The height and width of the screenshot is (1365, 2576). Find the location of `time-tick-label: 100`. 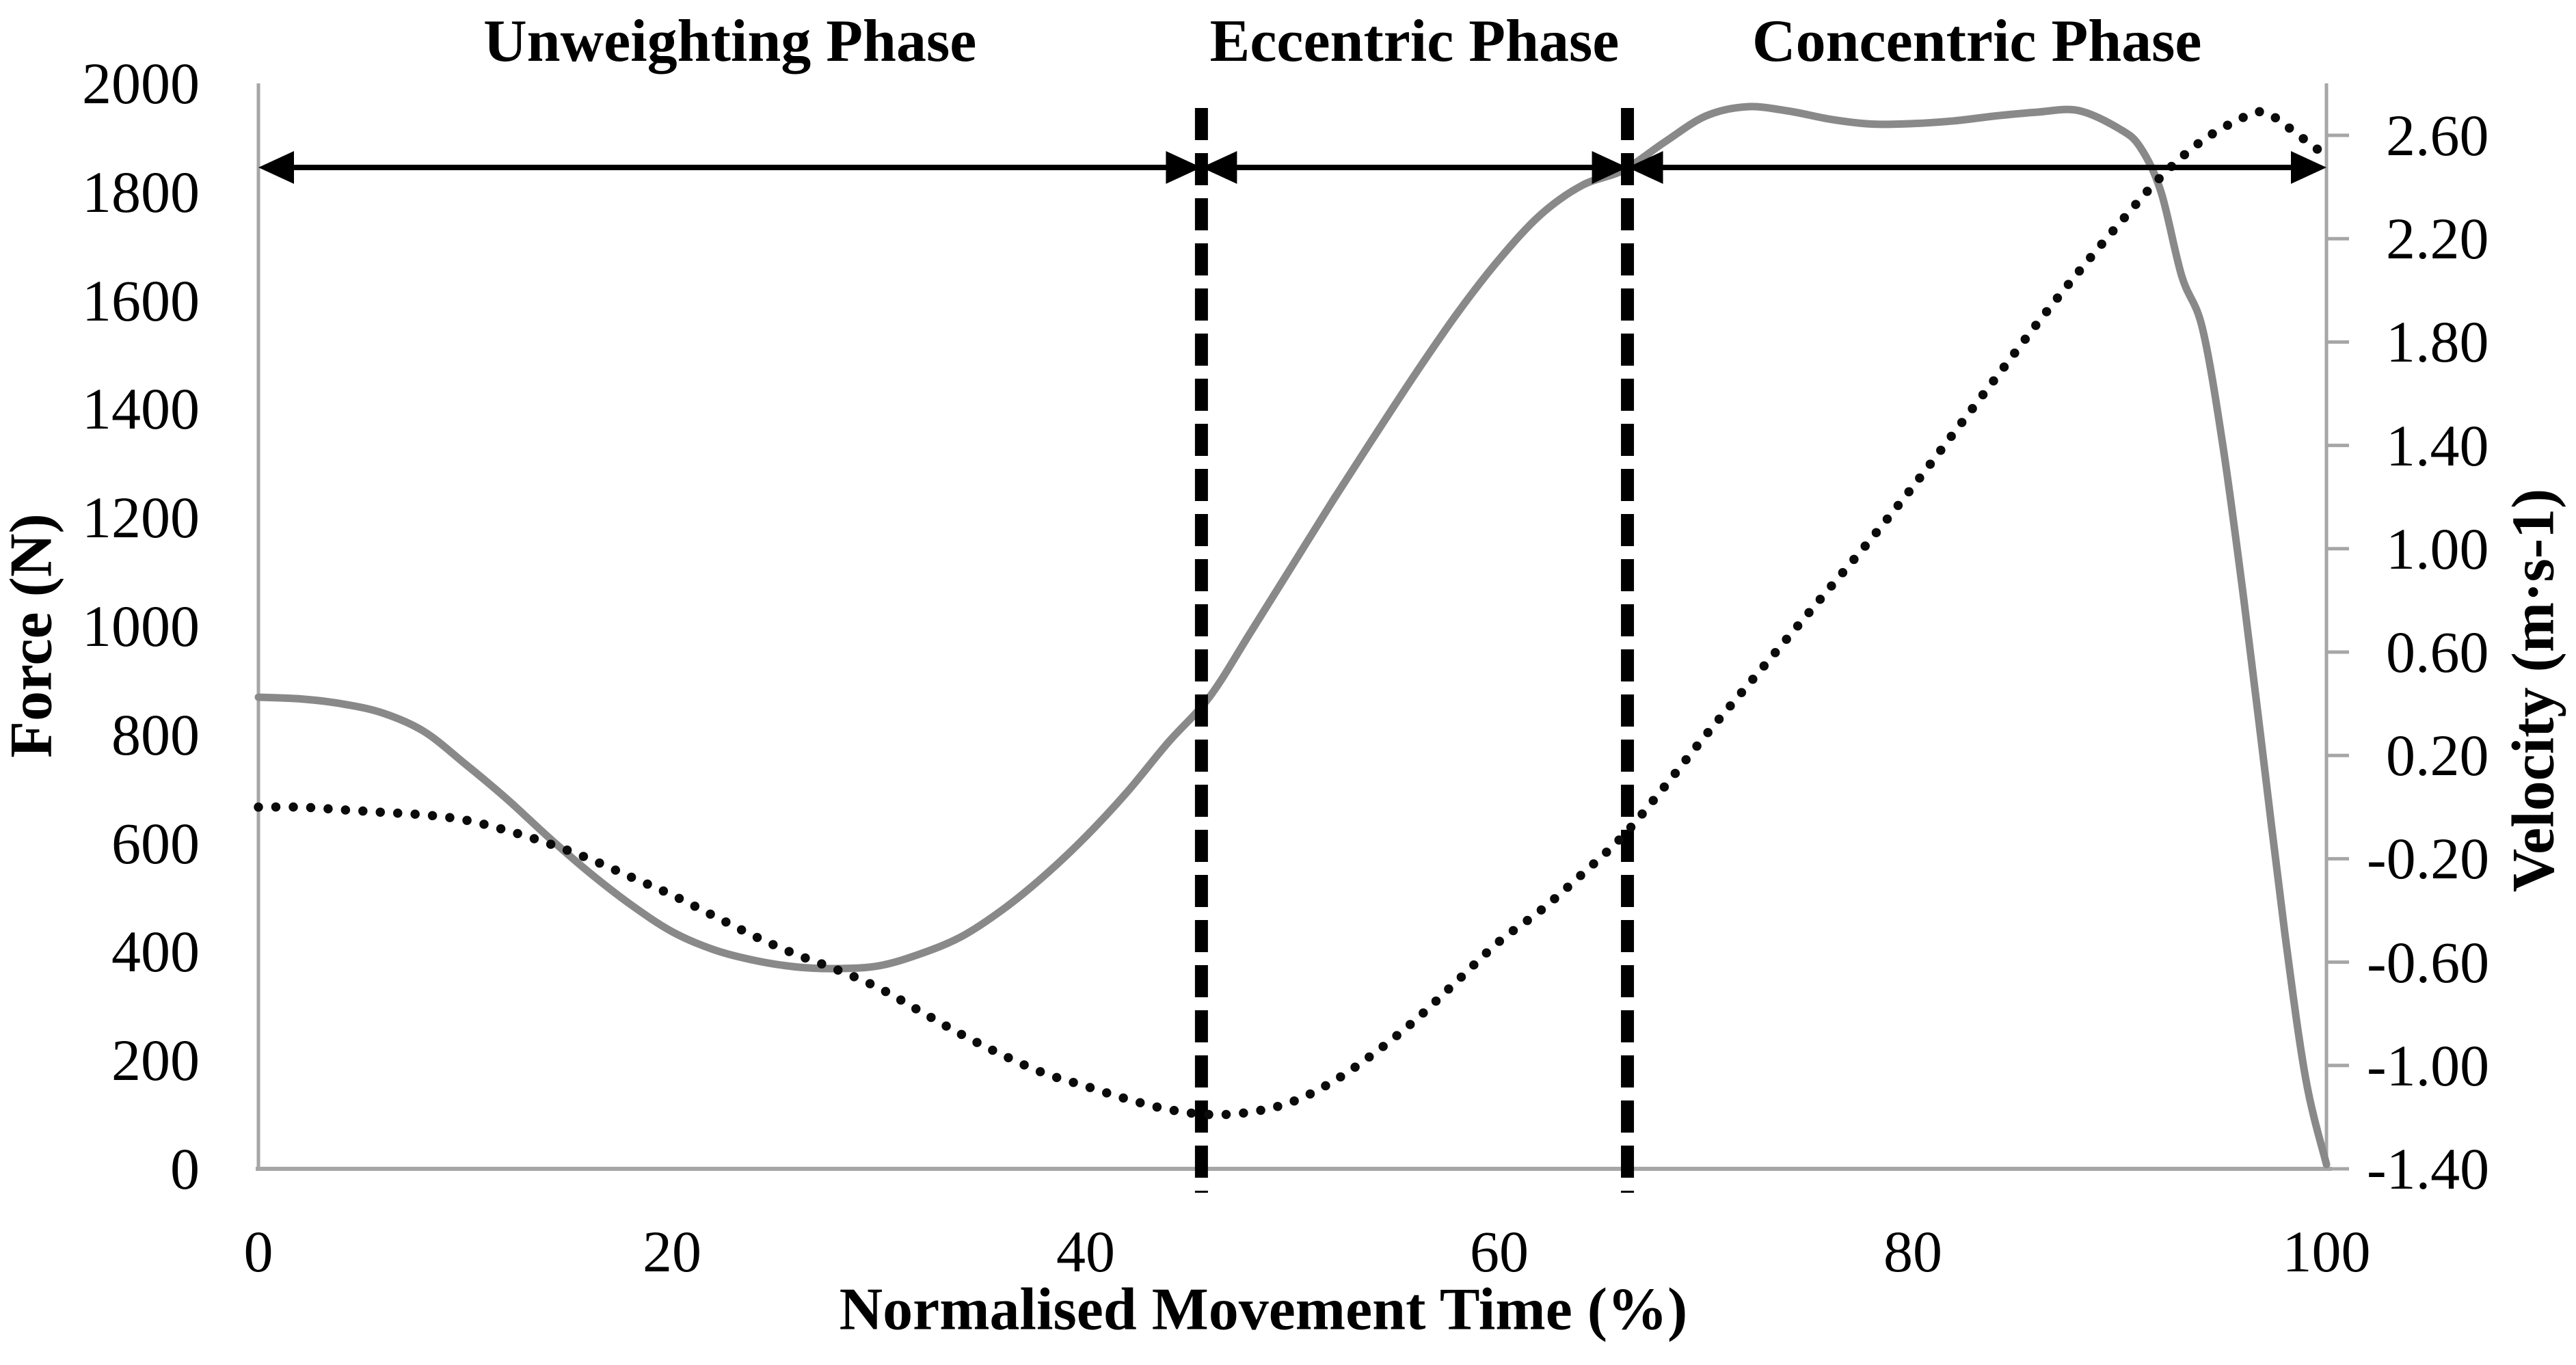

time-tick-label: 100 is located at coordinates (2326, 1251).